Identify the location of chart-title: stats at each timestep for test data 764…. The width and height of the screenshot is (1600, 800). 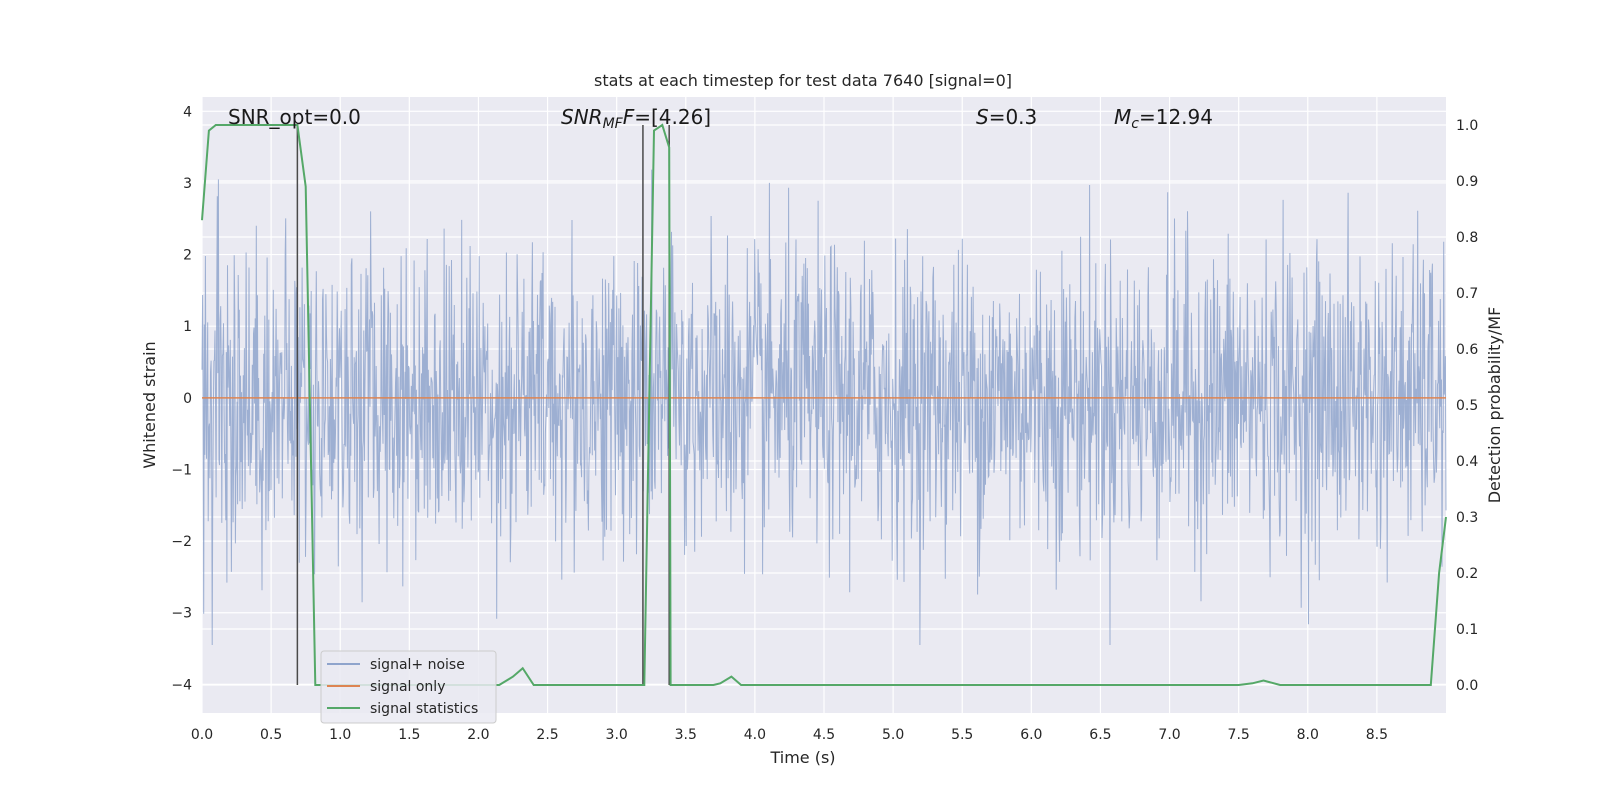
(803, 80).